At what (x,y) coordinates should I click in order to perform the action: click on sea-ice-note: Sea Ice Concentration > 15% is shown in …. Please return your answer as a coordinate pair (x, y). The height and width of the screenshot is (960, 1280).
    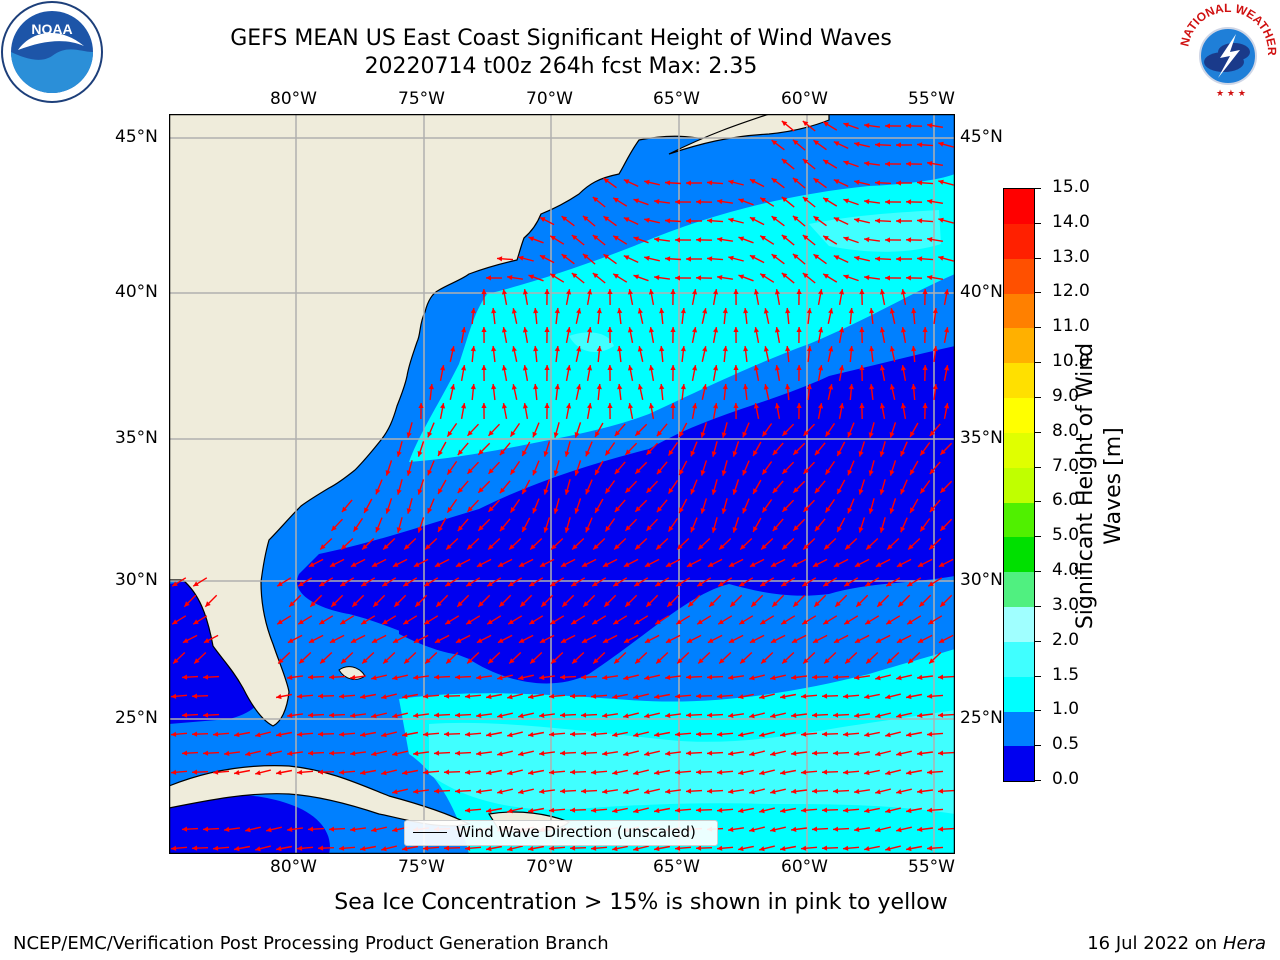
    Looking at the image, I should click on (640, 902).